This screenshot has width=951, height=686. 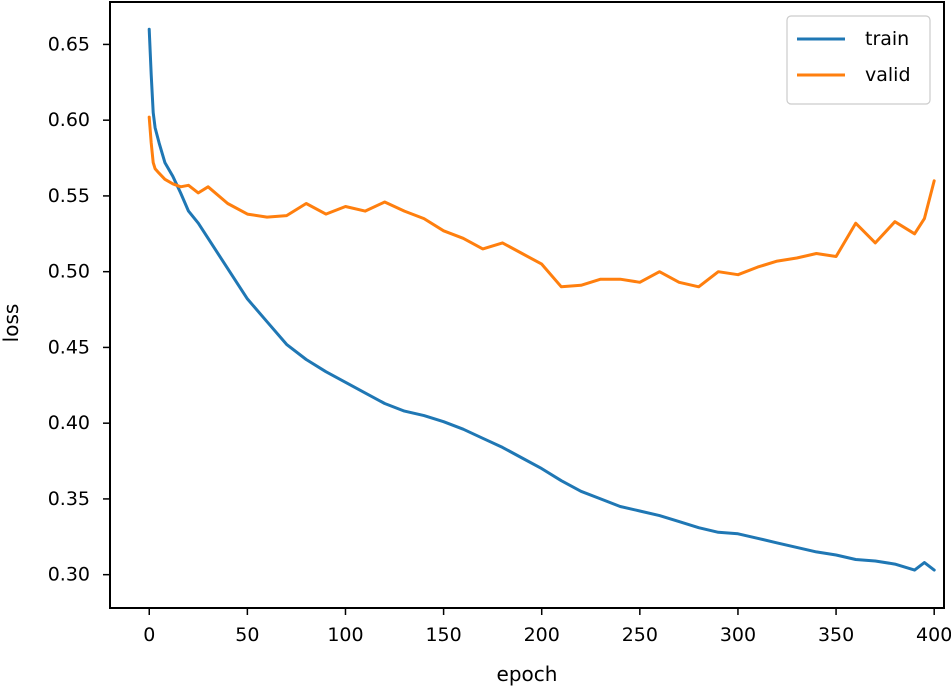 What do you see at coordinates (887, 39) in the screenshot?
I see `legend-label-train: train` at bounding box center [887, 39].